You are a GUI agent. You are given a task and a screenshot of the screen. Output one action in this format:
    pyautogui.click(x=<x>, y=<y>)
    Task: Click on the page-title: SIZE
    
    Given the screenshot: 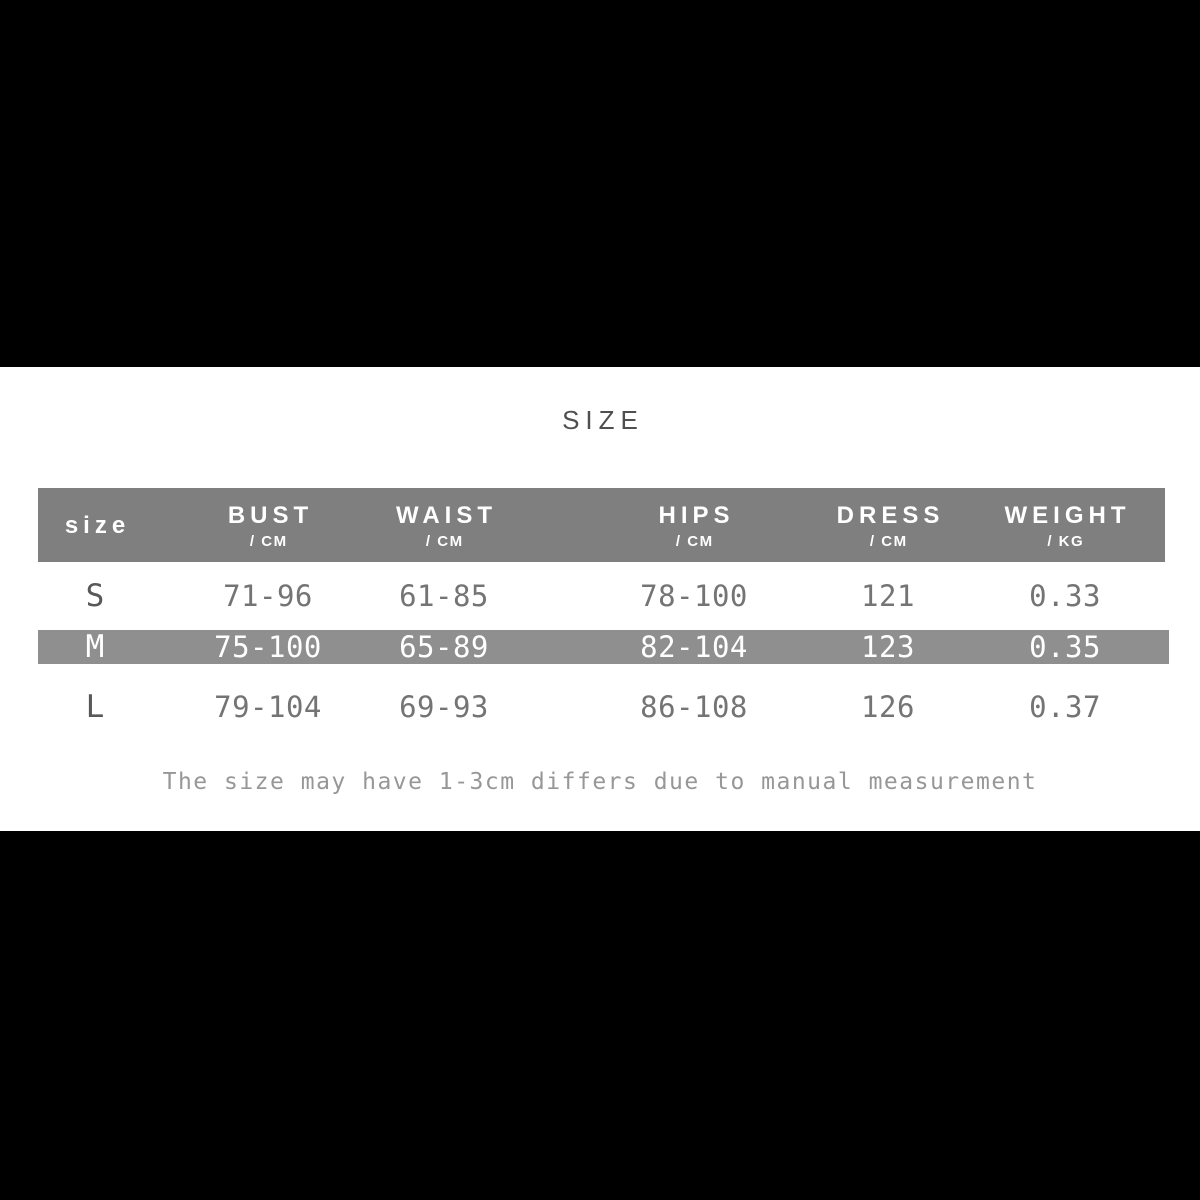 What is the action you would take?
    pyautogui.click(x=603, y=420)
    